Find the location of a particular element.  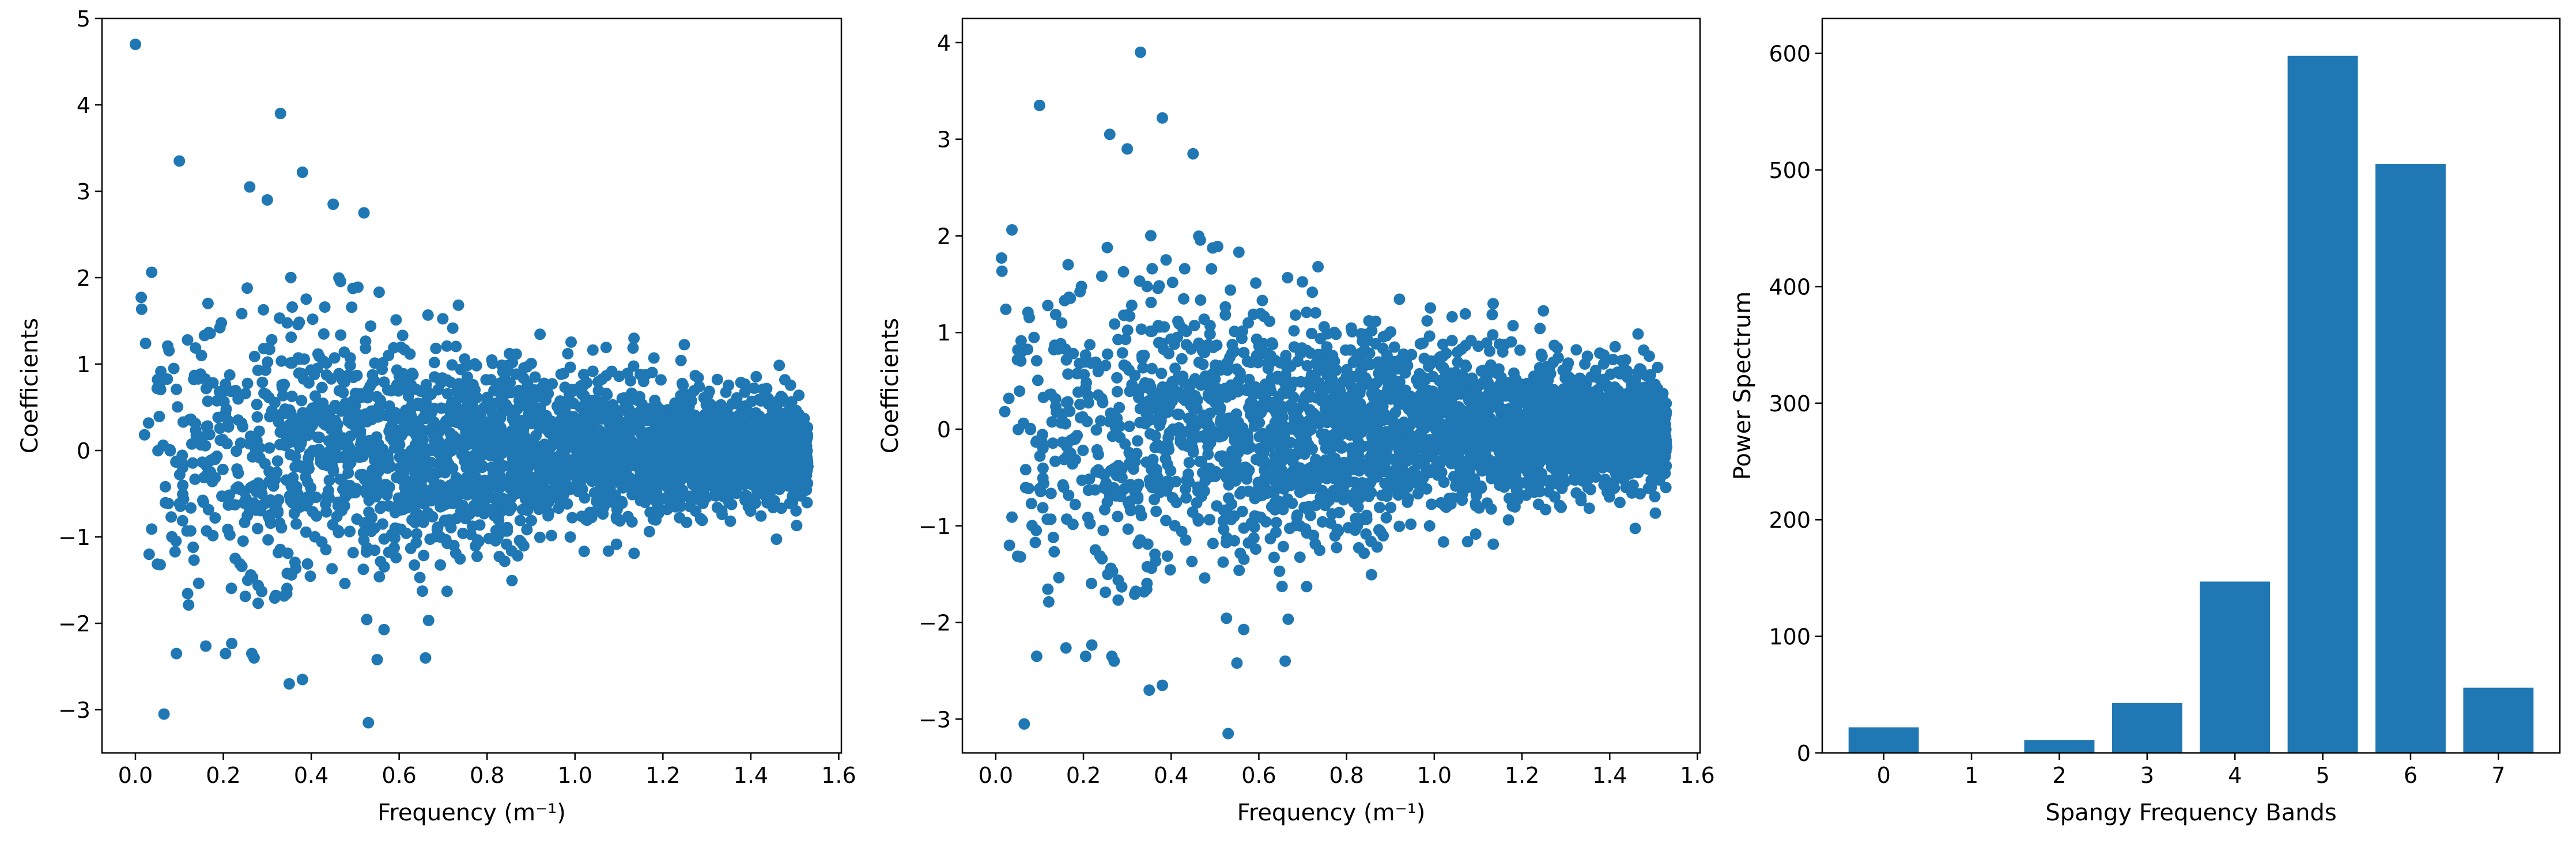

y-tick-label: 0 is located at coordinates (83, 451).